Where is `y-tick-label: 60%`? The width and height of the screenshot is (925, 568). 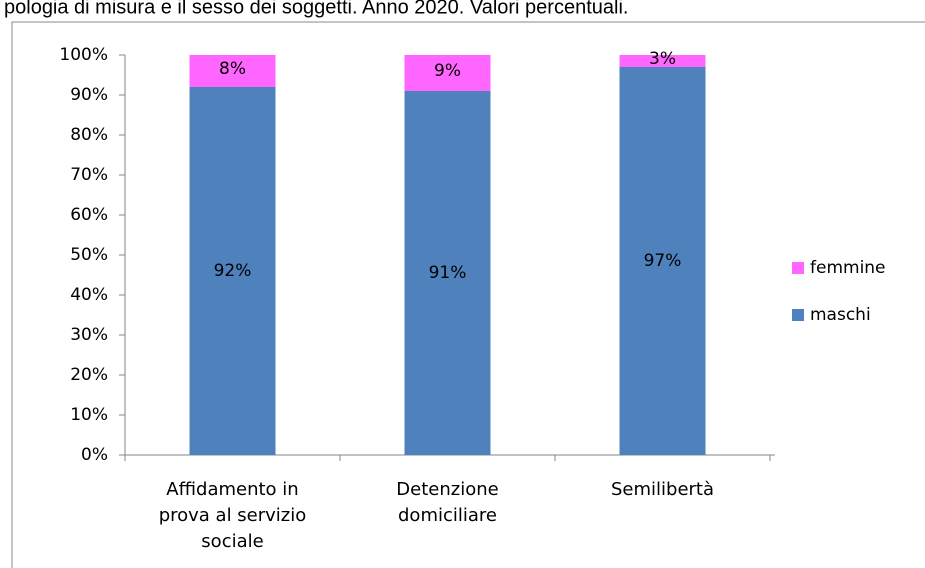
y-tick-label: 60% is located at coordinates (89, 215).